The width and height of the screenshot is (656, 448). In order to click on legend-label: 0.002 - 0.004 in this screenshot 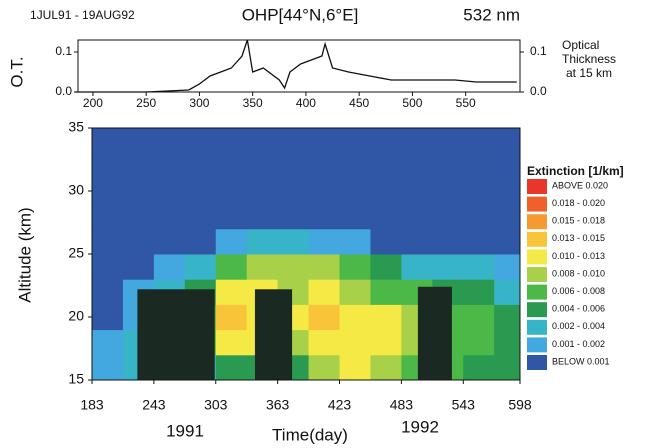, I will do `click(578, 326)`.